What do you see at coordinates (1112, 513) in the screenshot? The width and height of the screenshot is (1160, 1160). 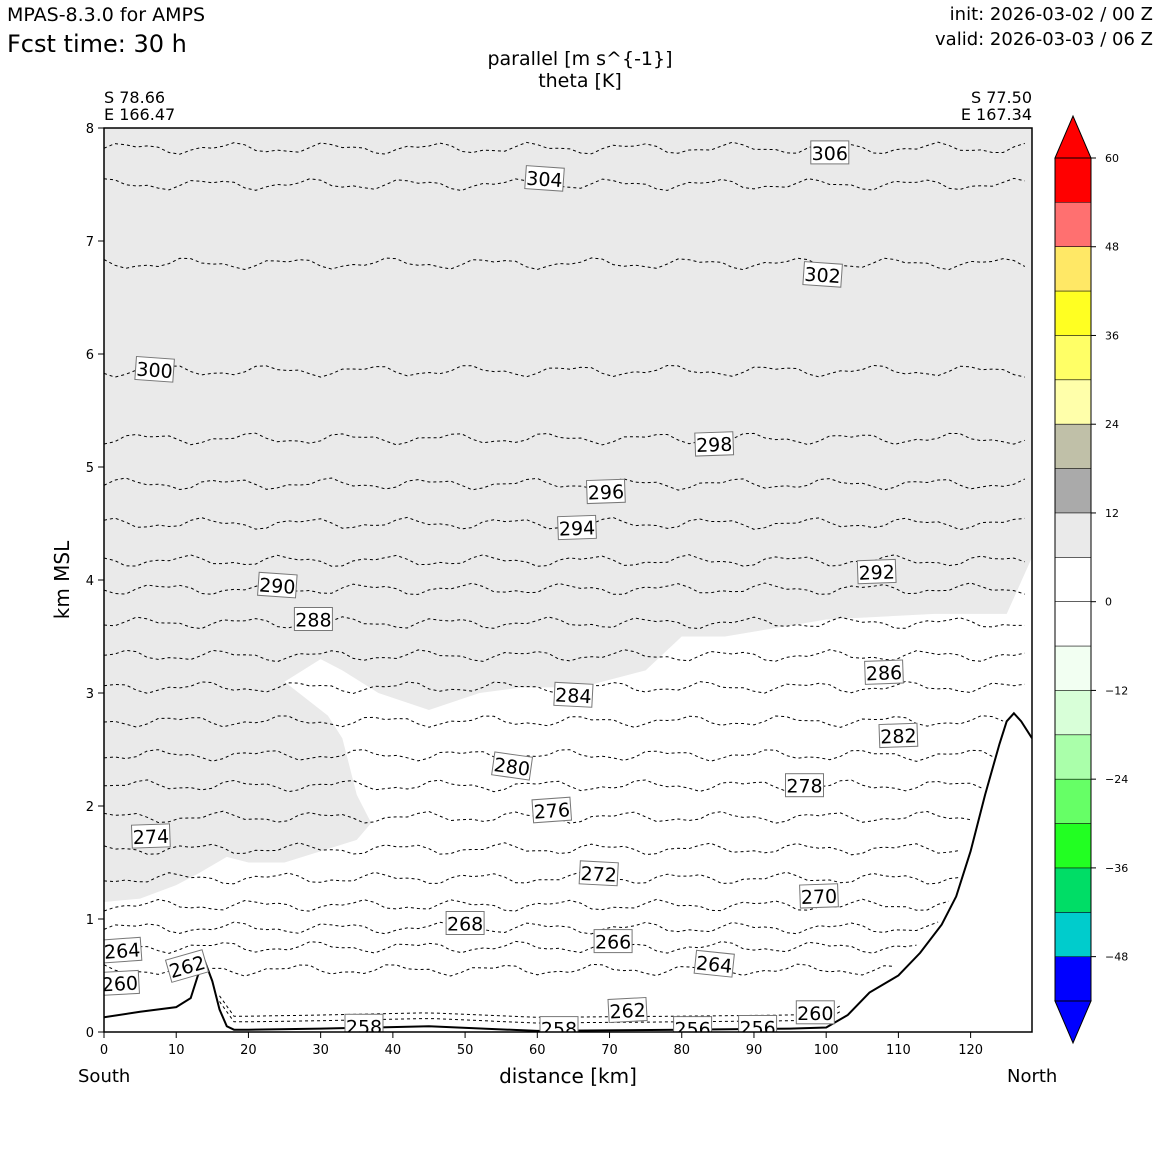 I see `colorbar-tick-label: 12` at bounding box center [1112, 513].